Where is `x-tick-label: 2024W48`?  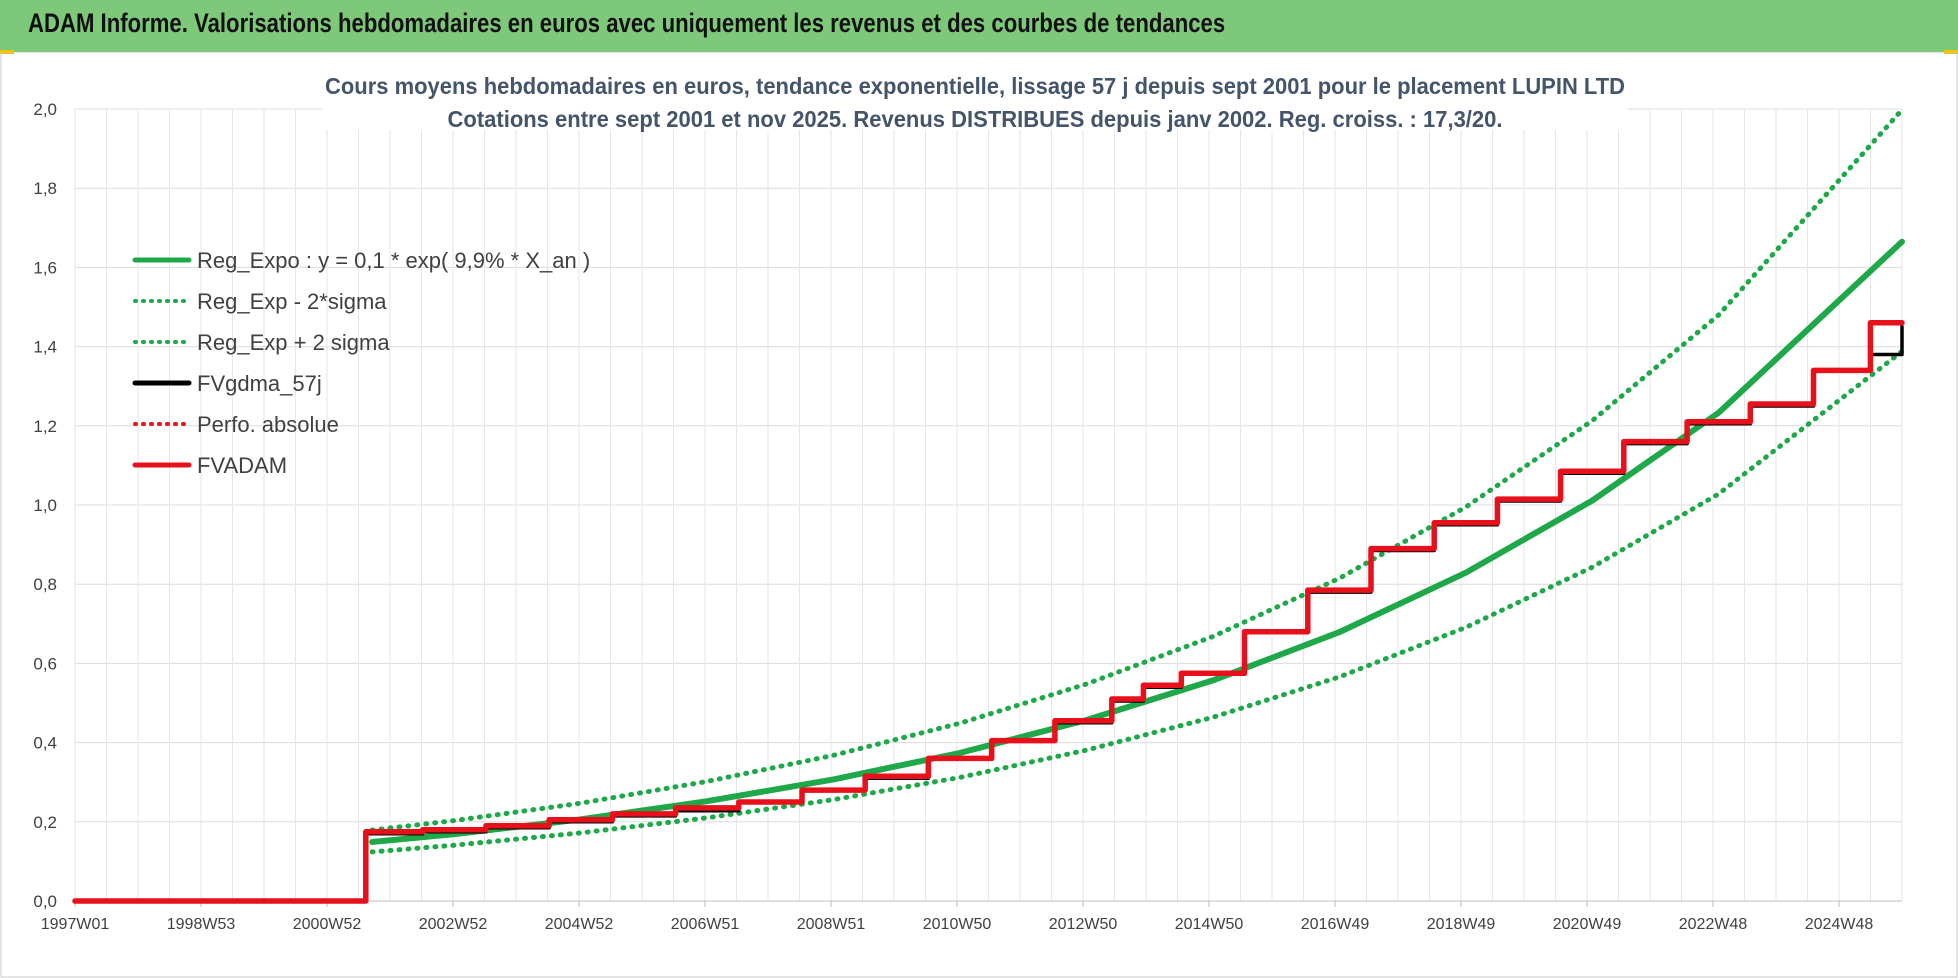
x-tick-label: 2024W48 is located at coordinates (1839, 924).